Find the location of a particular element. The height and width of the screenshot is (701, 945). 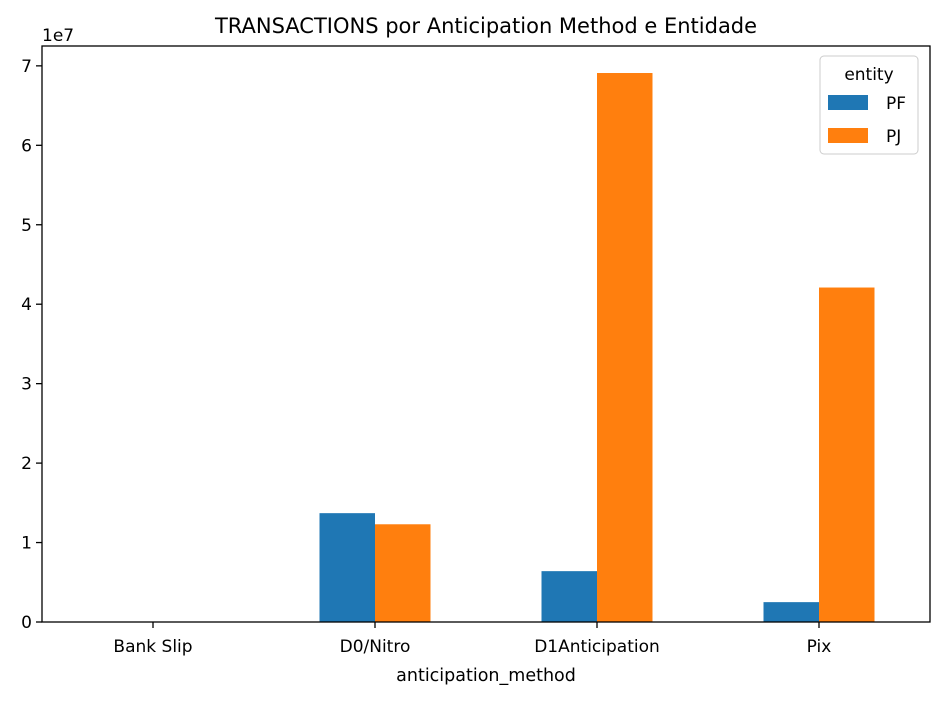

legend-swatch-pf is located at coordinates (848, 102).